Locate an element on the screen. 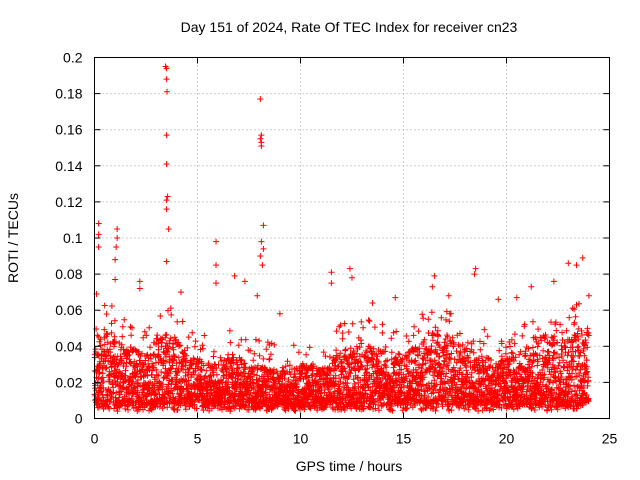  y-tick-label: 0.16 is located at coordinates (68, 130).